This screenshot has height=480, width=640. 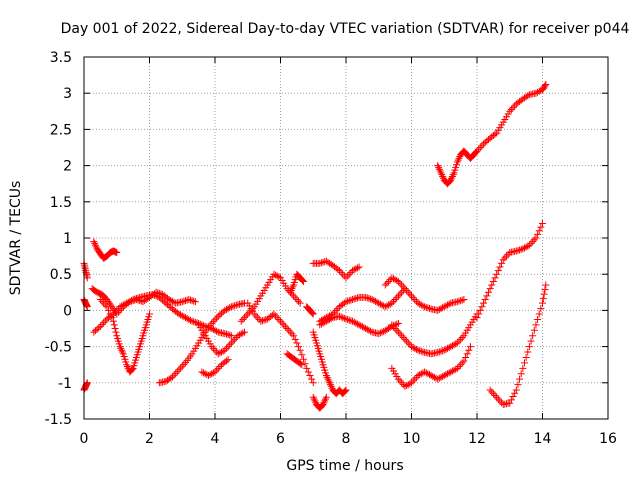 What do you see at coordinates (84, 439) in the screenshot?
I see `x-tick-label: 0` at bounding box center [84, 439].